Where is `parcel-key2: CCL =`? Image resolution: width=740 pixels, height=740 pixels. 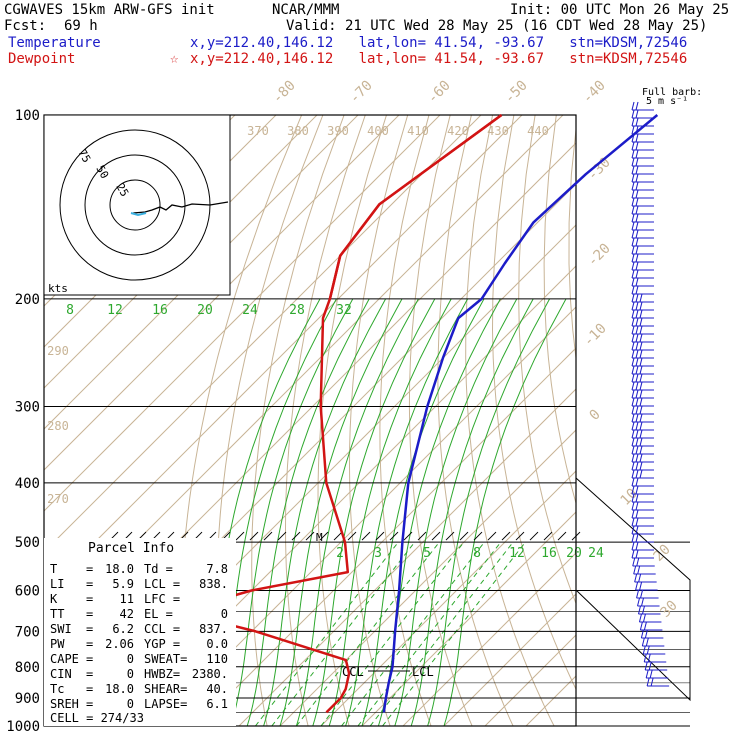 parcel-key2: CCL = is located at coordinates (162, 629).